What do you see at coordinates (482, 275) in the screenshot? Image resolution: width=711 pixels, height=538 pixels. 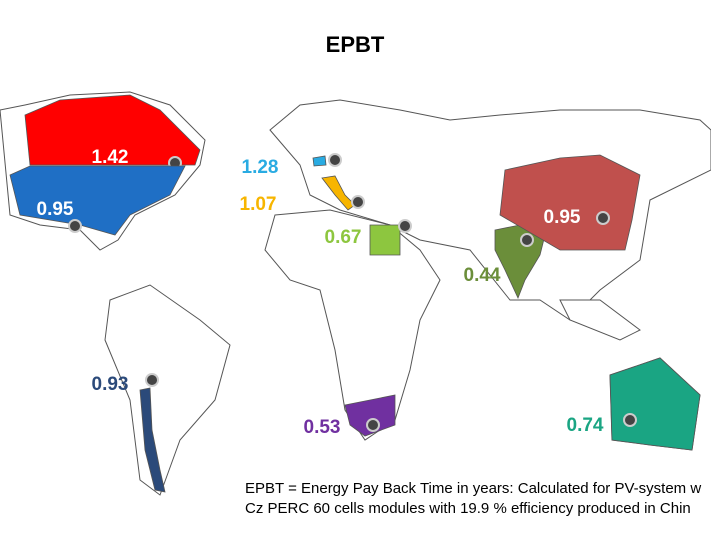 I see `region-value: 0.44` at bounding box center [482, 275].